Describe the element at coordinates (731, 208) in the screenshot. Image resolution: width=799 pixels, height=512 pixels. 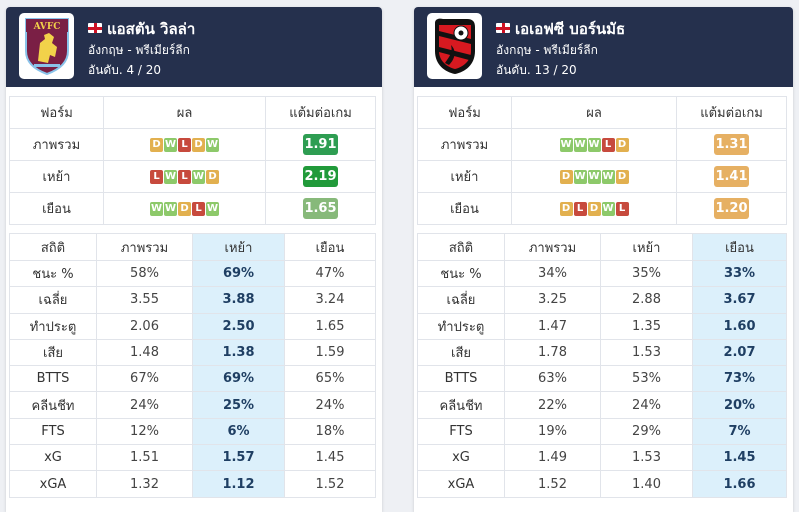
I see `ppg-badge: 1.20` at that location.